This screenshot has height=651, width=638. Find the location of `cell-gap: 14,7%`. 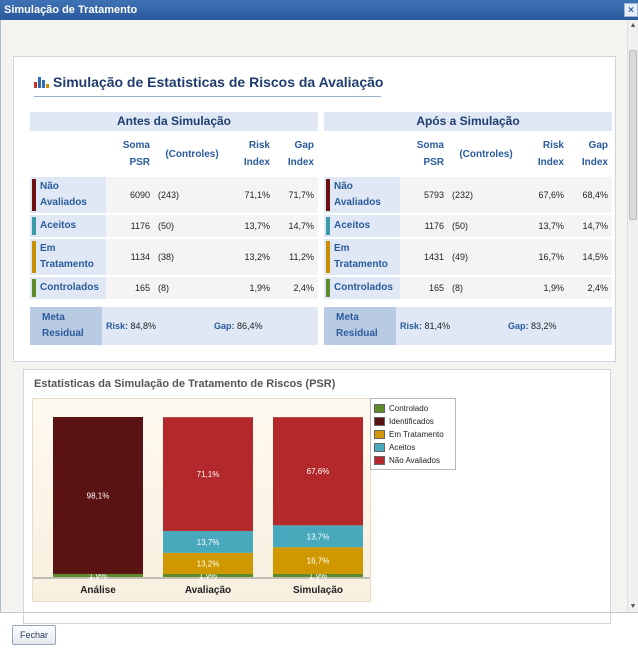

cell-gap: 14,7% is located at coordinates (590, 226).